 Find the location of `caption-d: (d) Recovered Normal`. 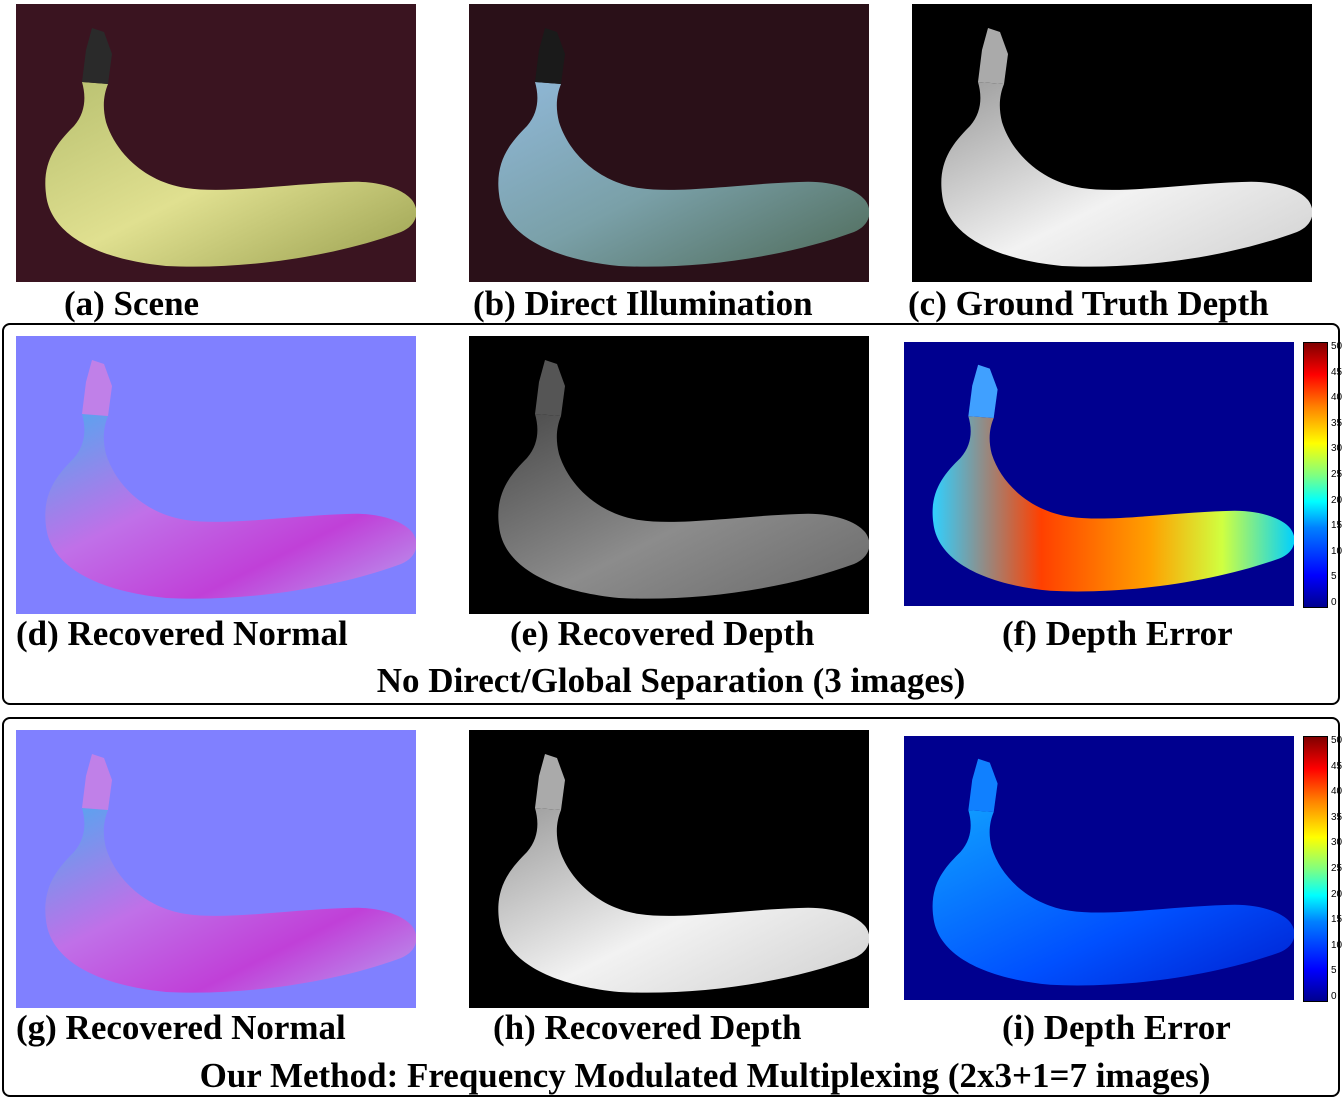

caption-d: (d) Recovered Normal is located at coordinates (182, 633).